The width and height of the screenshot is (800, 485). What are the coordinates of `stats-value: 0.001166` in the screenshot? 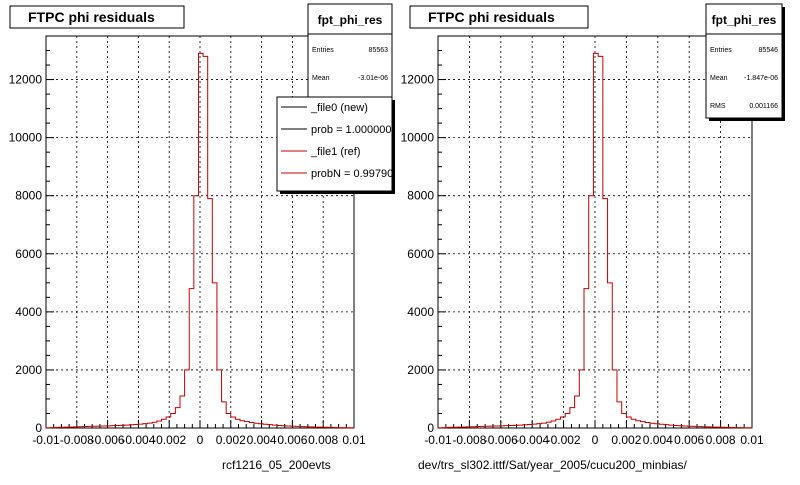 It's located at (763, 106).